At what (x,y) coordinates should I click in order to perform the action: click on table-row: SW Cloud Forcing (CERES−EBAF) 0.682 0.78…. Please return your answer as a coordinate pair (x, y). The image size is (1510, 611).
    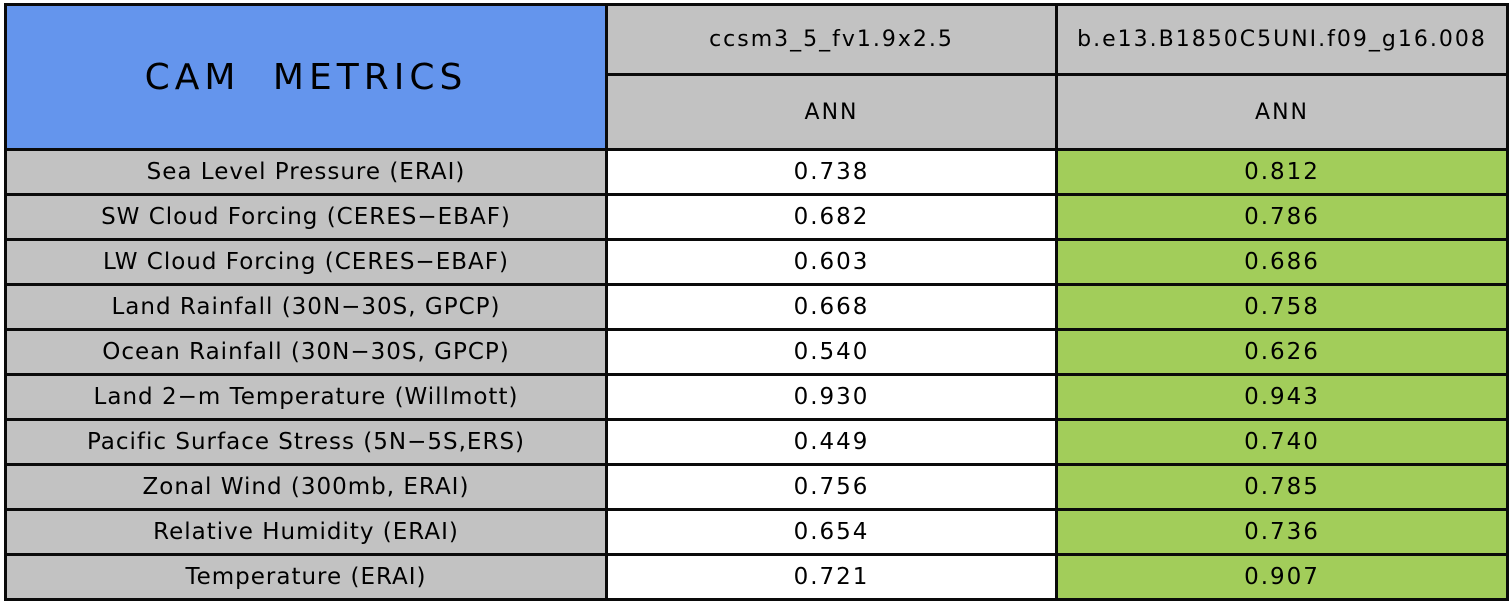
    Looking at the image, I should click on (756, 217).